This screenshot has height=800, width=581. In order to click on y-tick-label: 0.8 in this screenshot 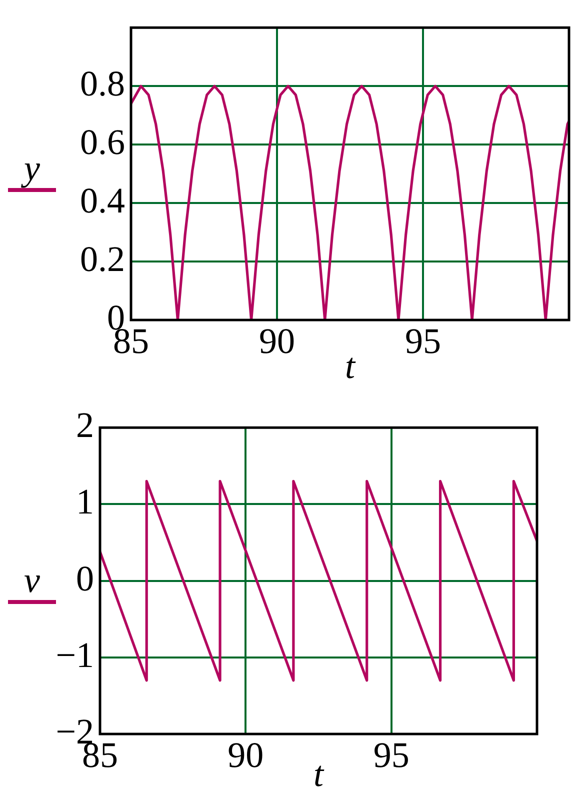, I will do `click(102, 84)`.